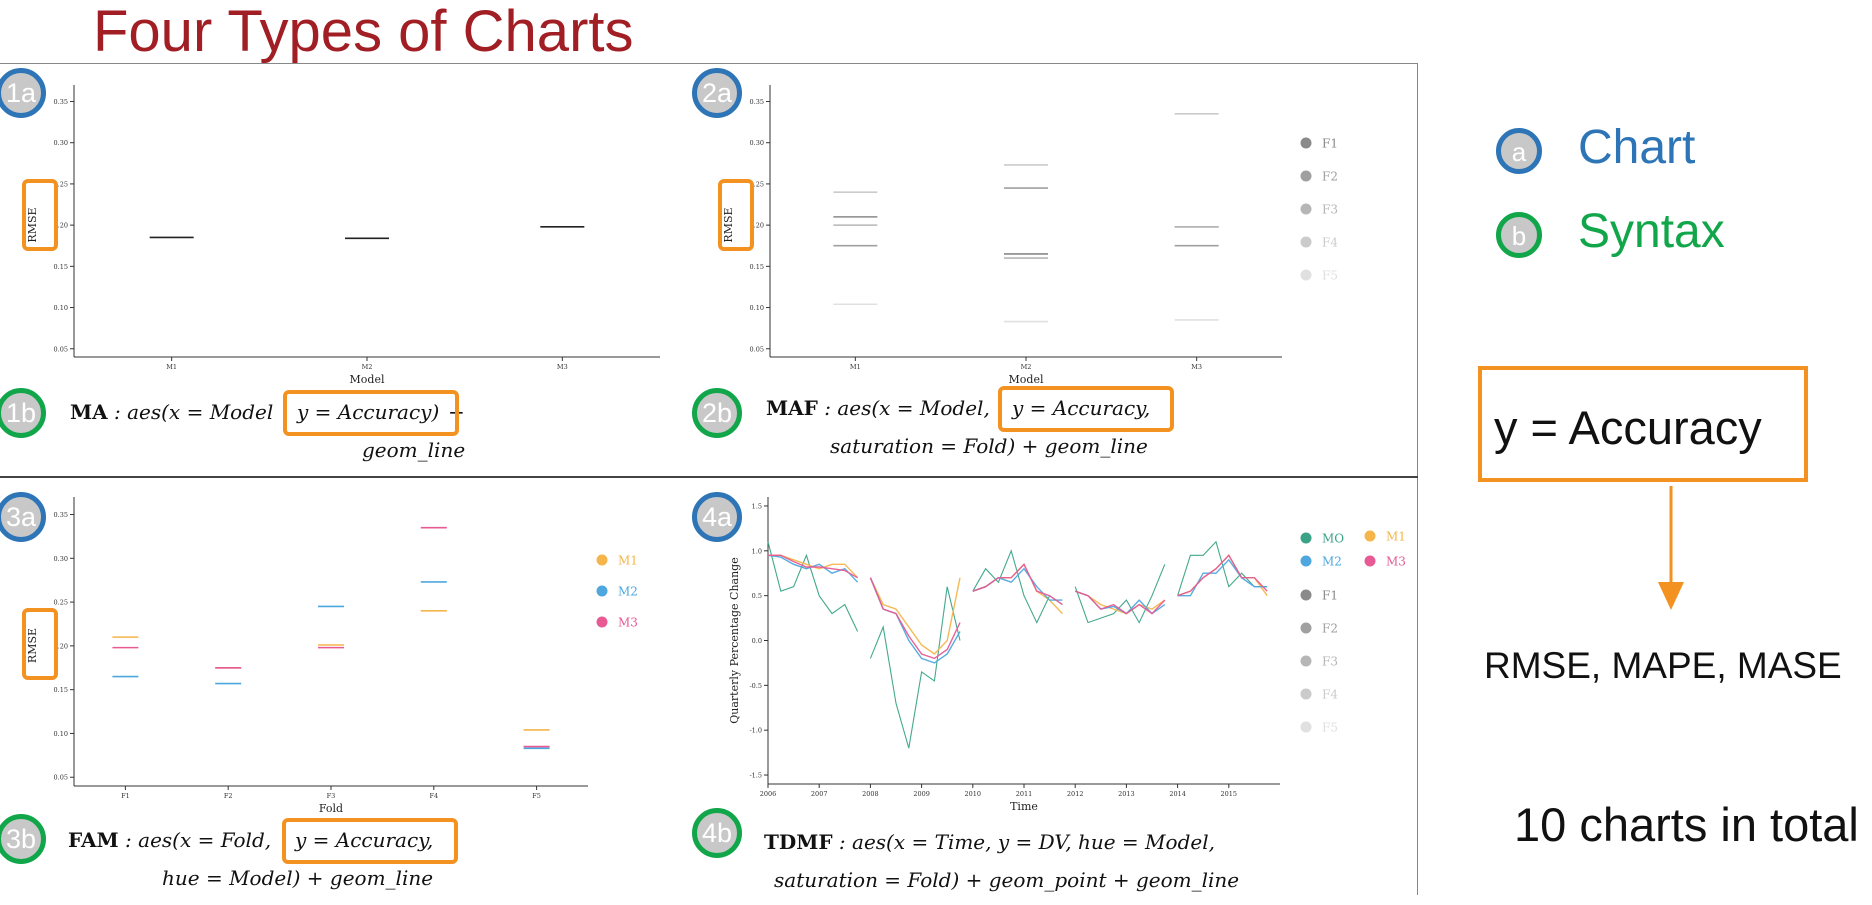 The width and height of the screenshot is (1872, 905). What do you see at coordinates (1026, 379) in the screenshot?
I see `x-axis-label: Model` at bounding box center [1026, 379].